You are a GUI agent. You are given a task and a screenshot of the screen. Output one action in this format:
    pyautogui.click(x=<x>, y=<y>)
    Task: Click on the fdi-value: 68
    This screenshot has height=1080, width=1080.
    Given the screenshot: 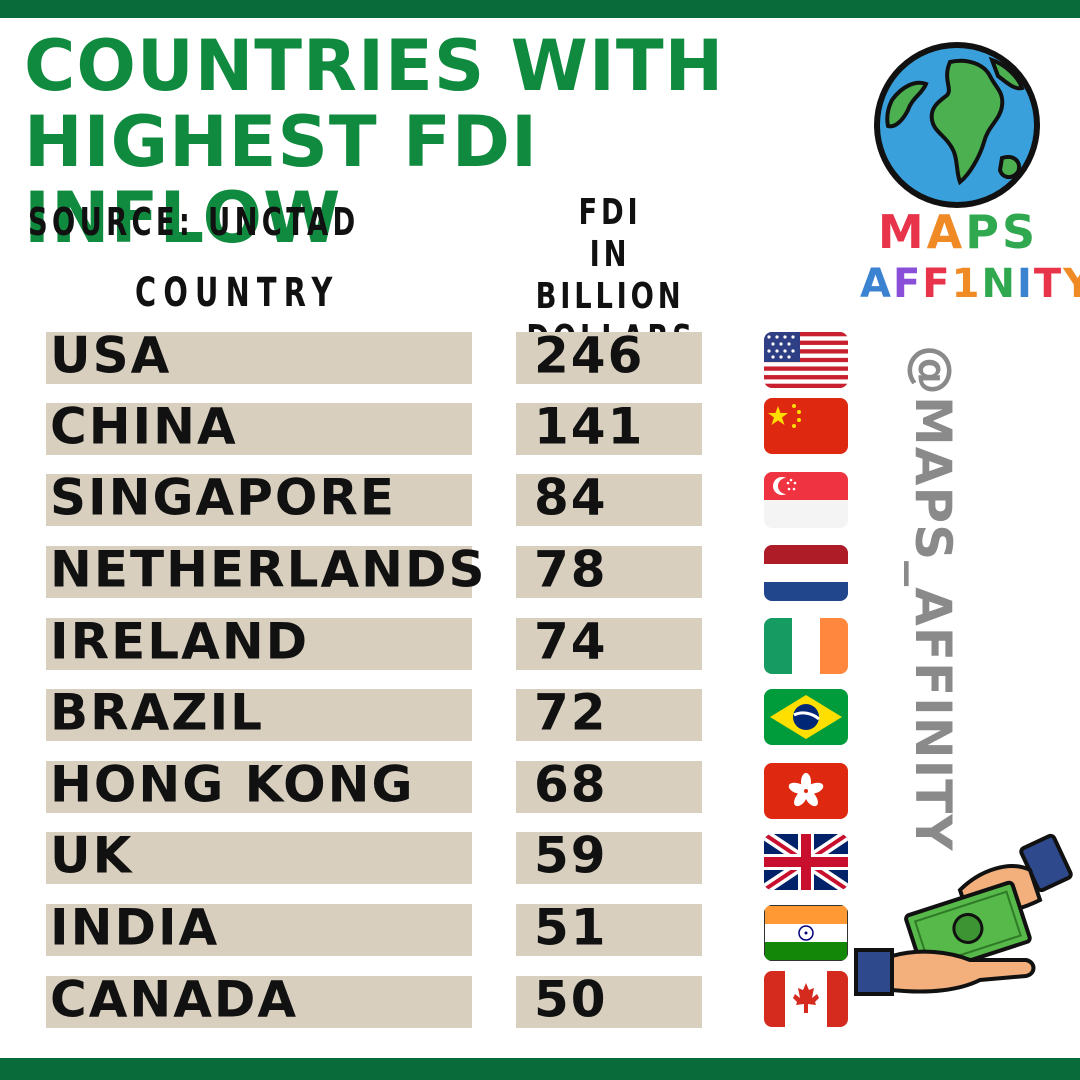 What is the action you would take?
    pyautogui.click(x=571, y=784)
    